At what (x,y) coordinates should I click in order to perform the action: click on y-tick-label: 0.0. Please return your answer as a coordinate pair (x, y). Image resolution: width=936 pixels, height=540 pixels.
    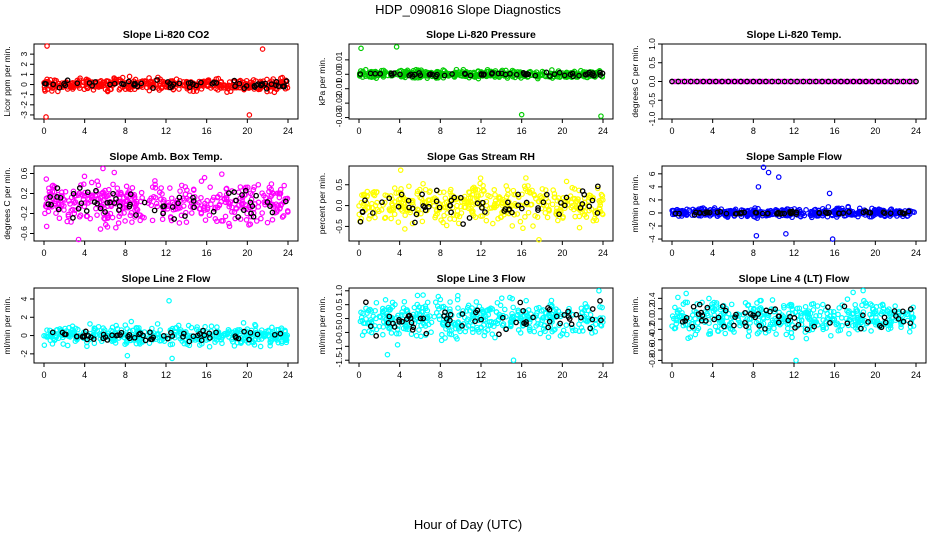
    Looking at the image, I should click on (339, 205).